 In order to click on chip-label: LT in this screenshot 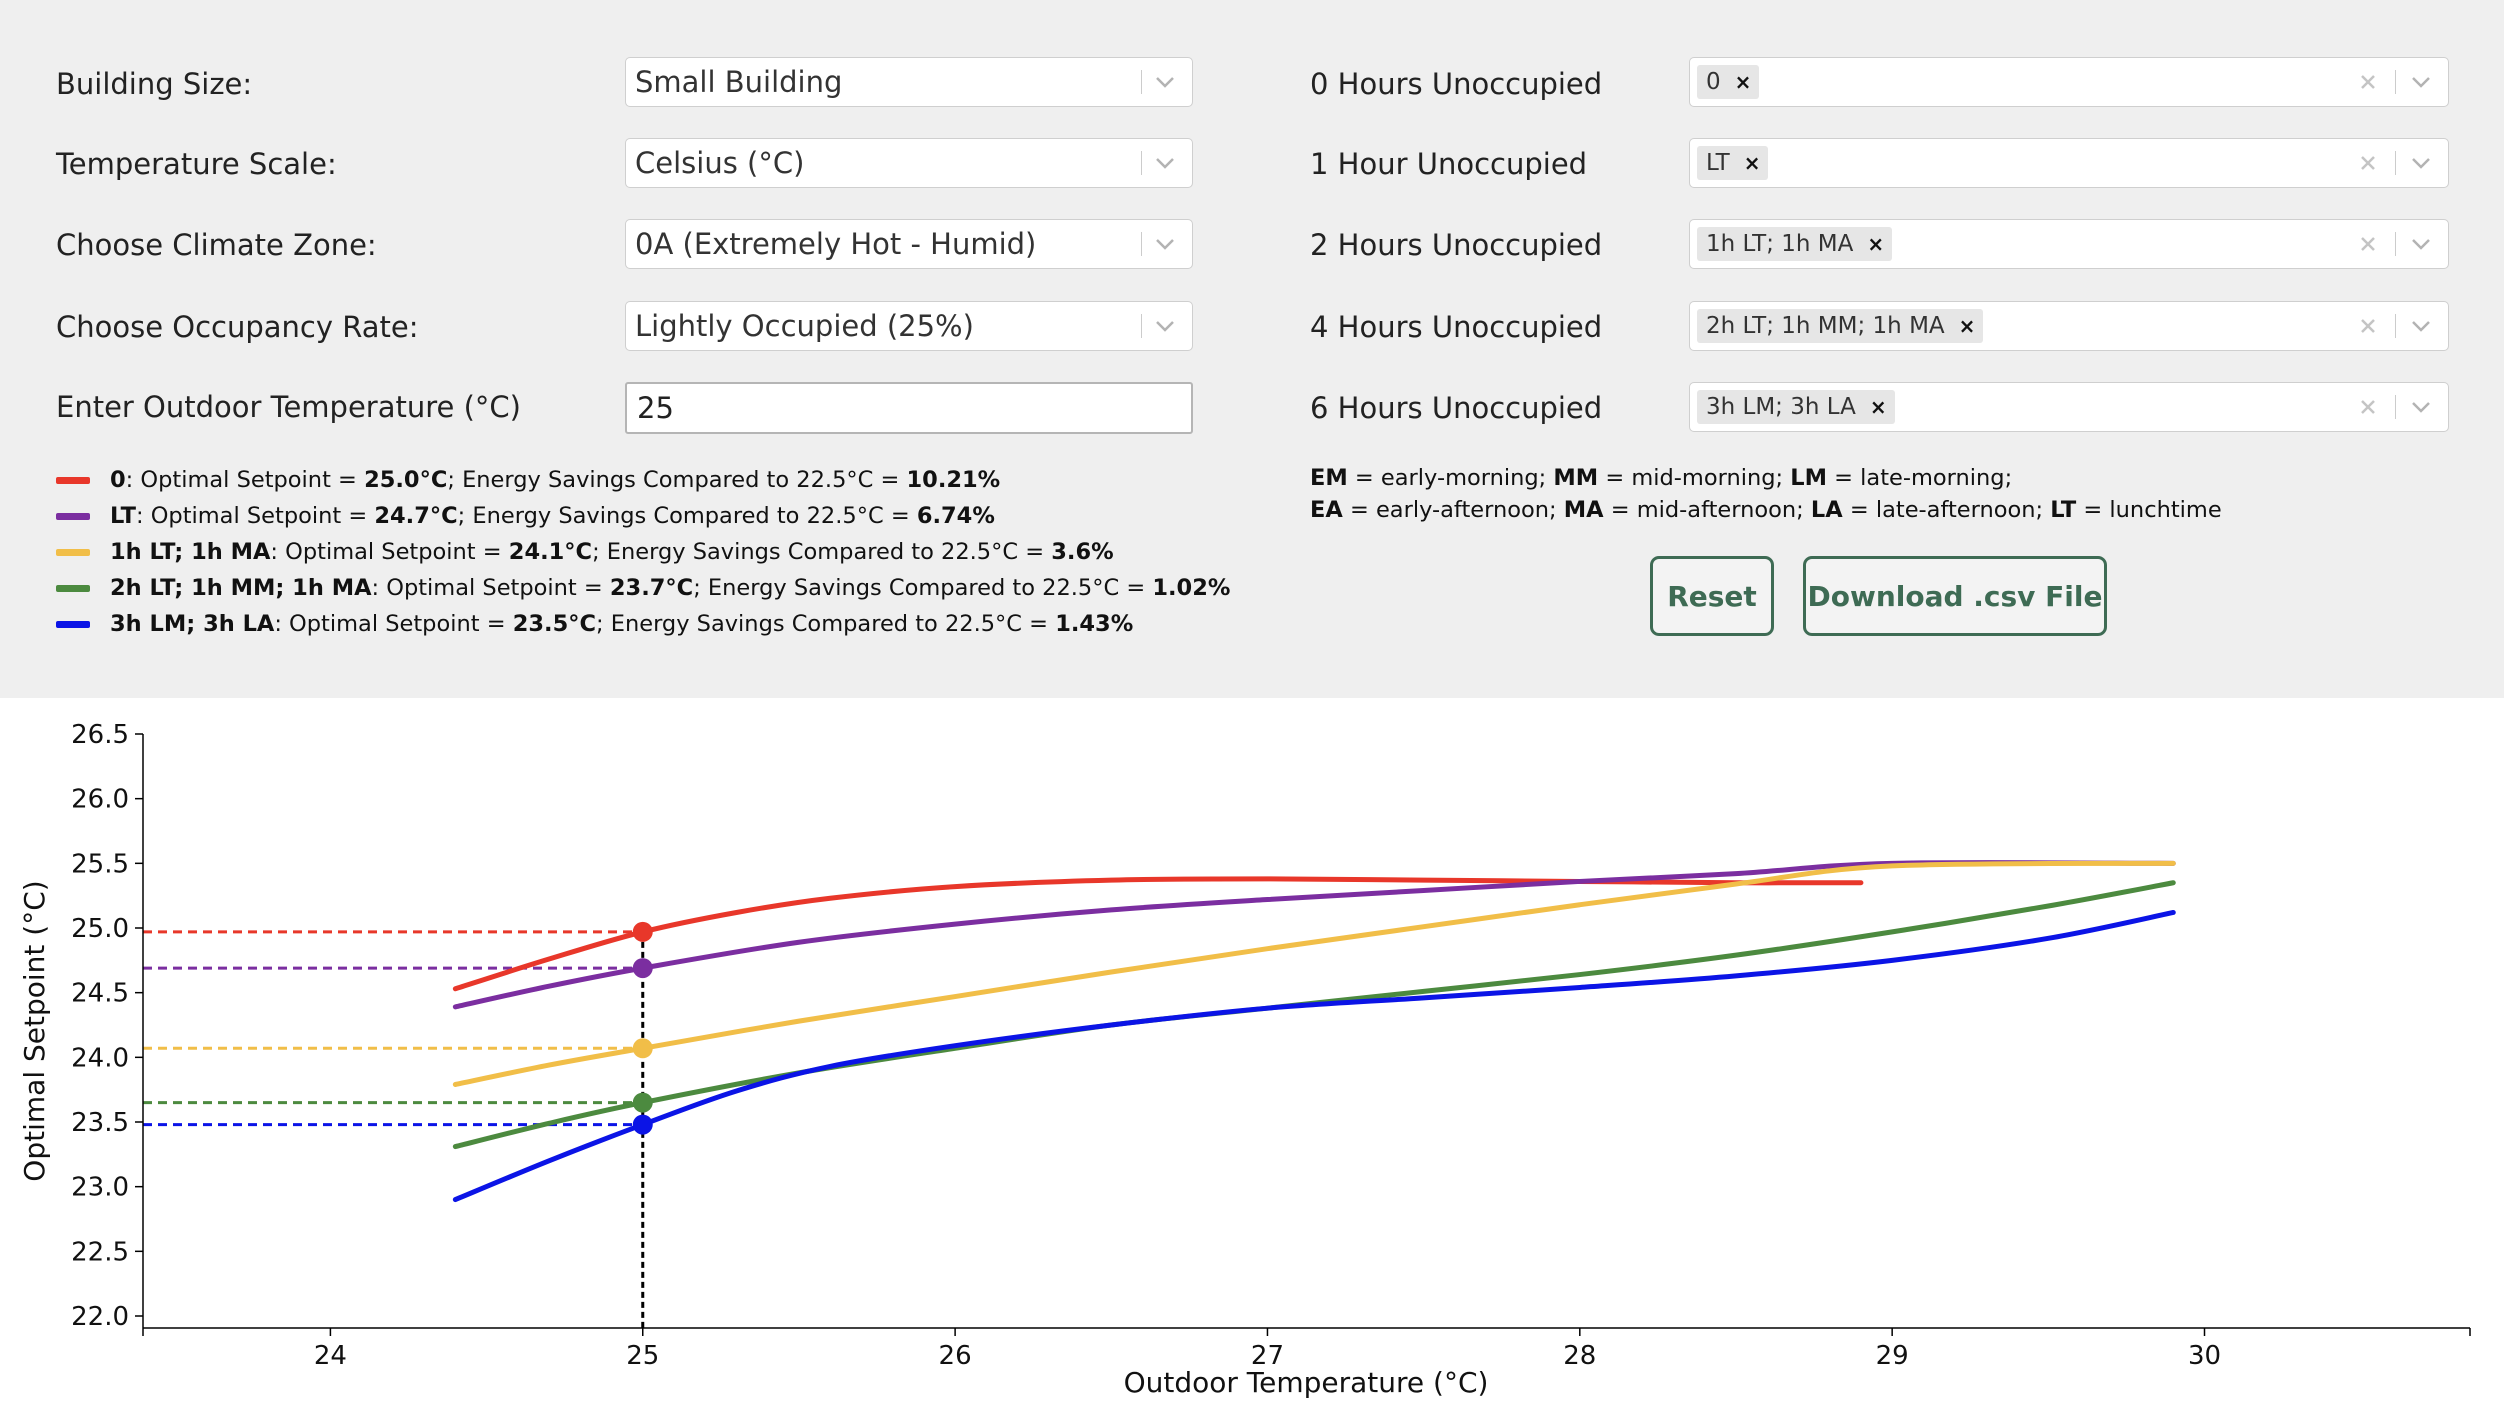, I will do `click(1718, 163)`.